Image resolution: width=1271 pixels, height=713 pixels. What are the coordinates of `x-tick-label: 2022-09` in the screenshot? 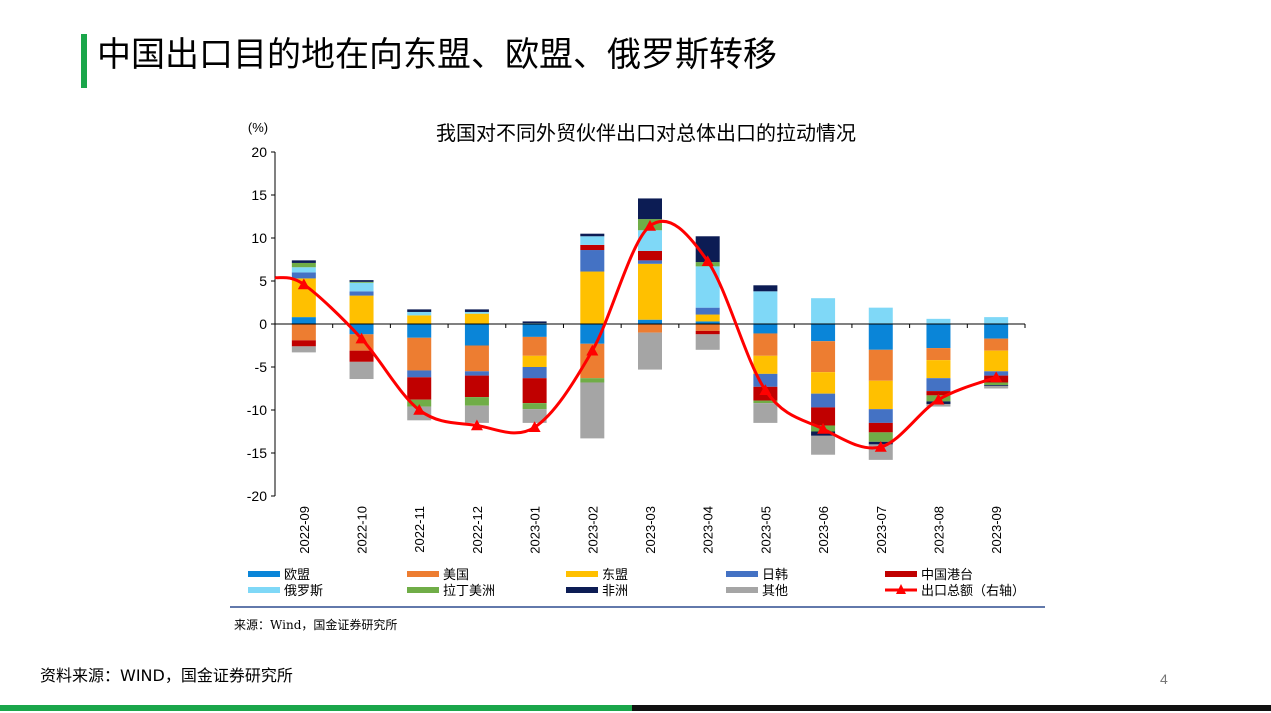 It's located at (304, 530).